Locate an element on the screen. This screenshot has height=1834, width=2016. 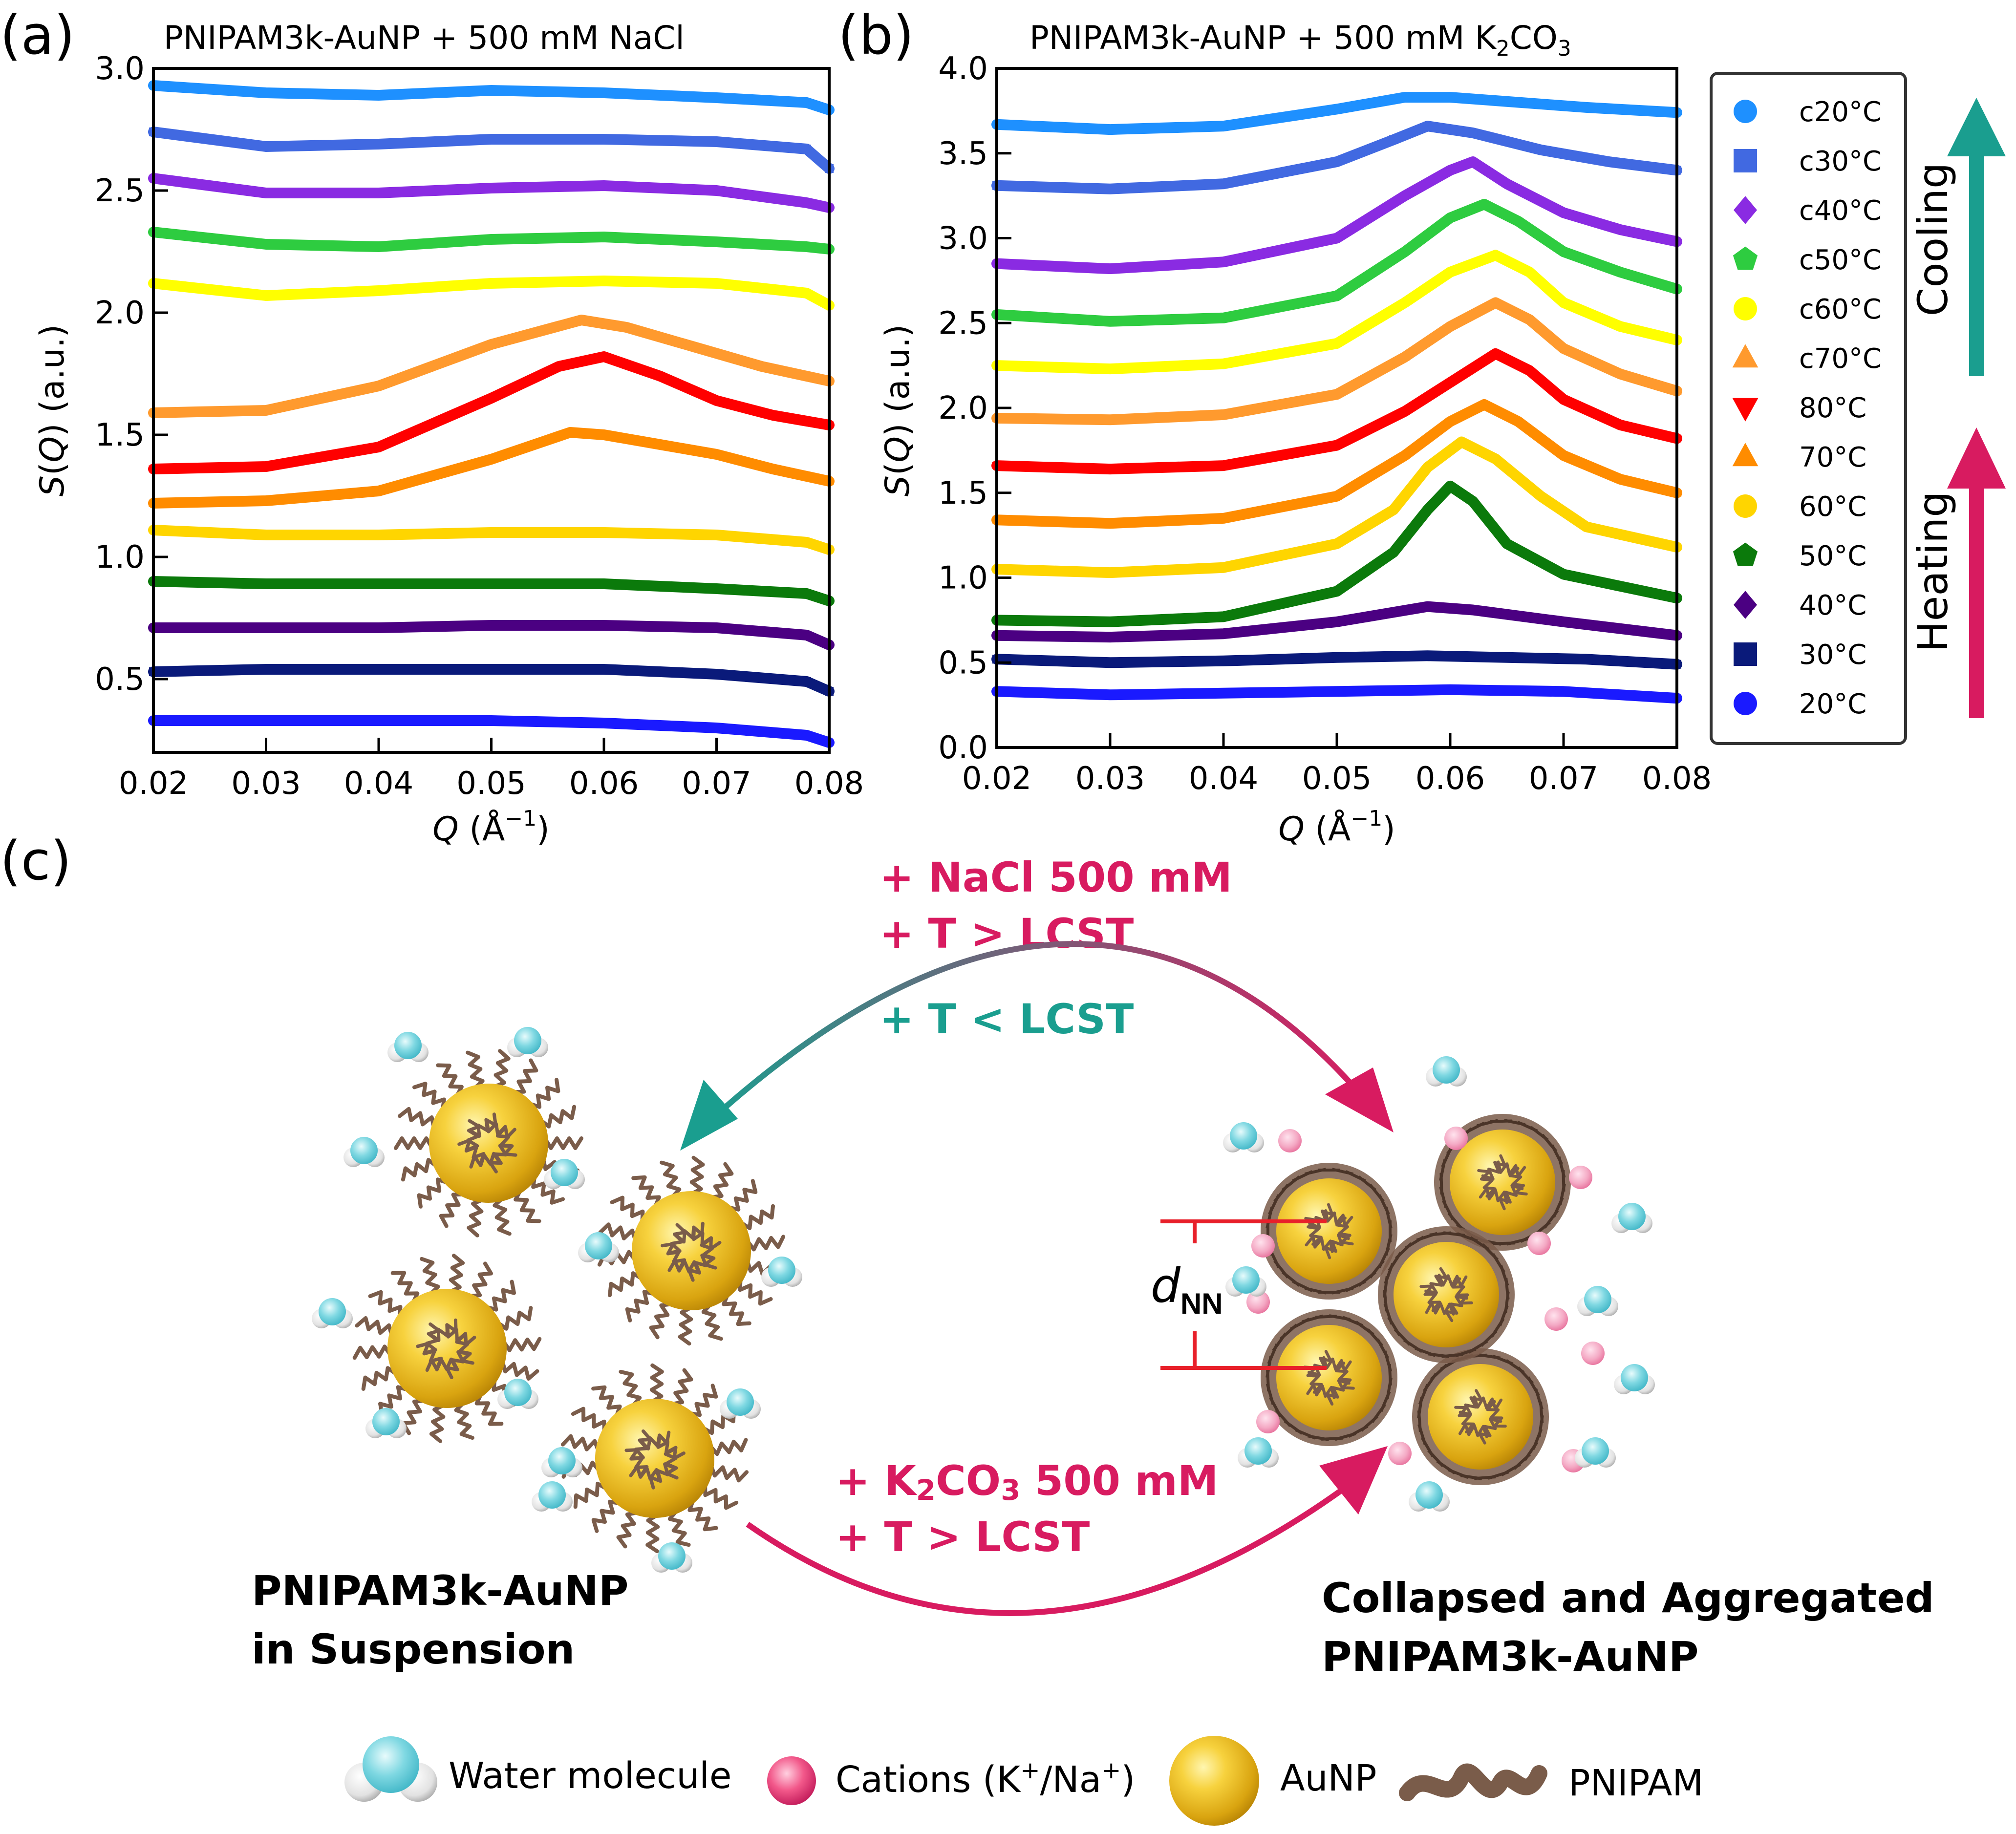
panel-a-ytick-label-3: 2.0 is located at coordinates (120, 313).